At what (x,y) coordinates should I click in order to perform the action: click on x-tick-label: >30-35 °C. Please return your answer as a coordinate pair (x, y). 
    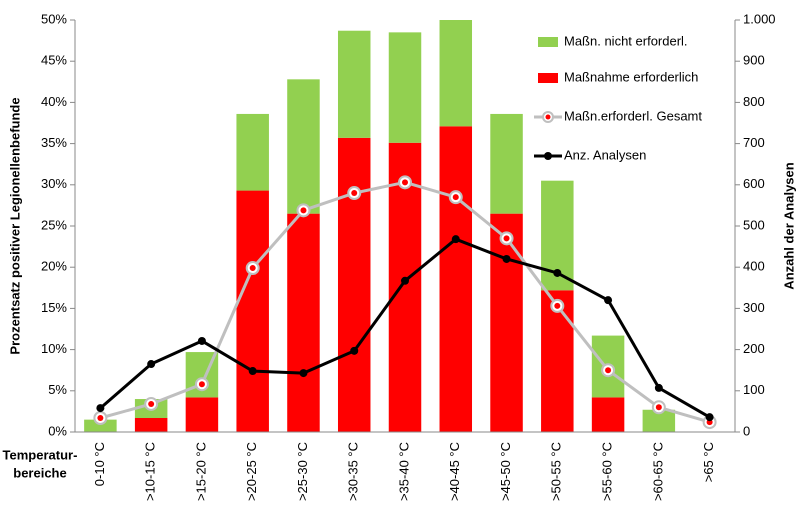
    Looking at the image, I should click on (353, 471).